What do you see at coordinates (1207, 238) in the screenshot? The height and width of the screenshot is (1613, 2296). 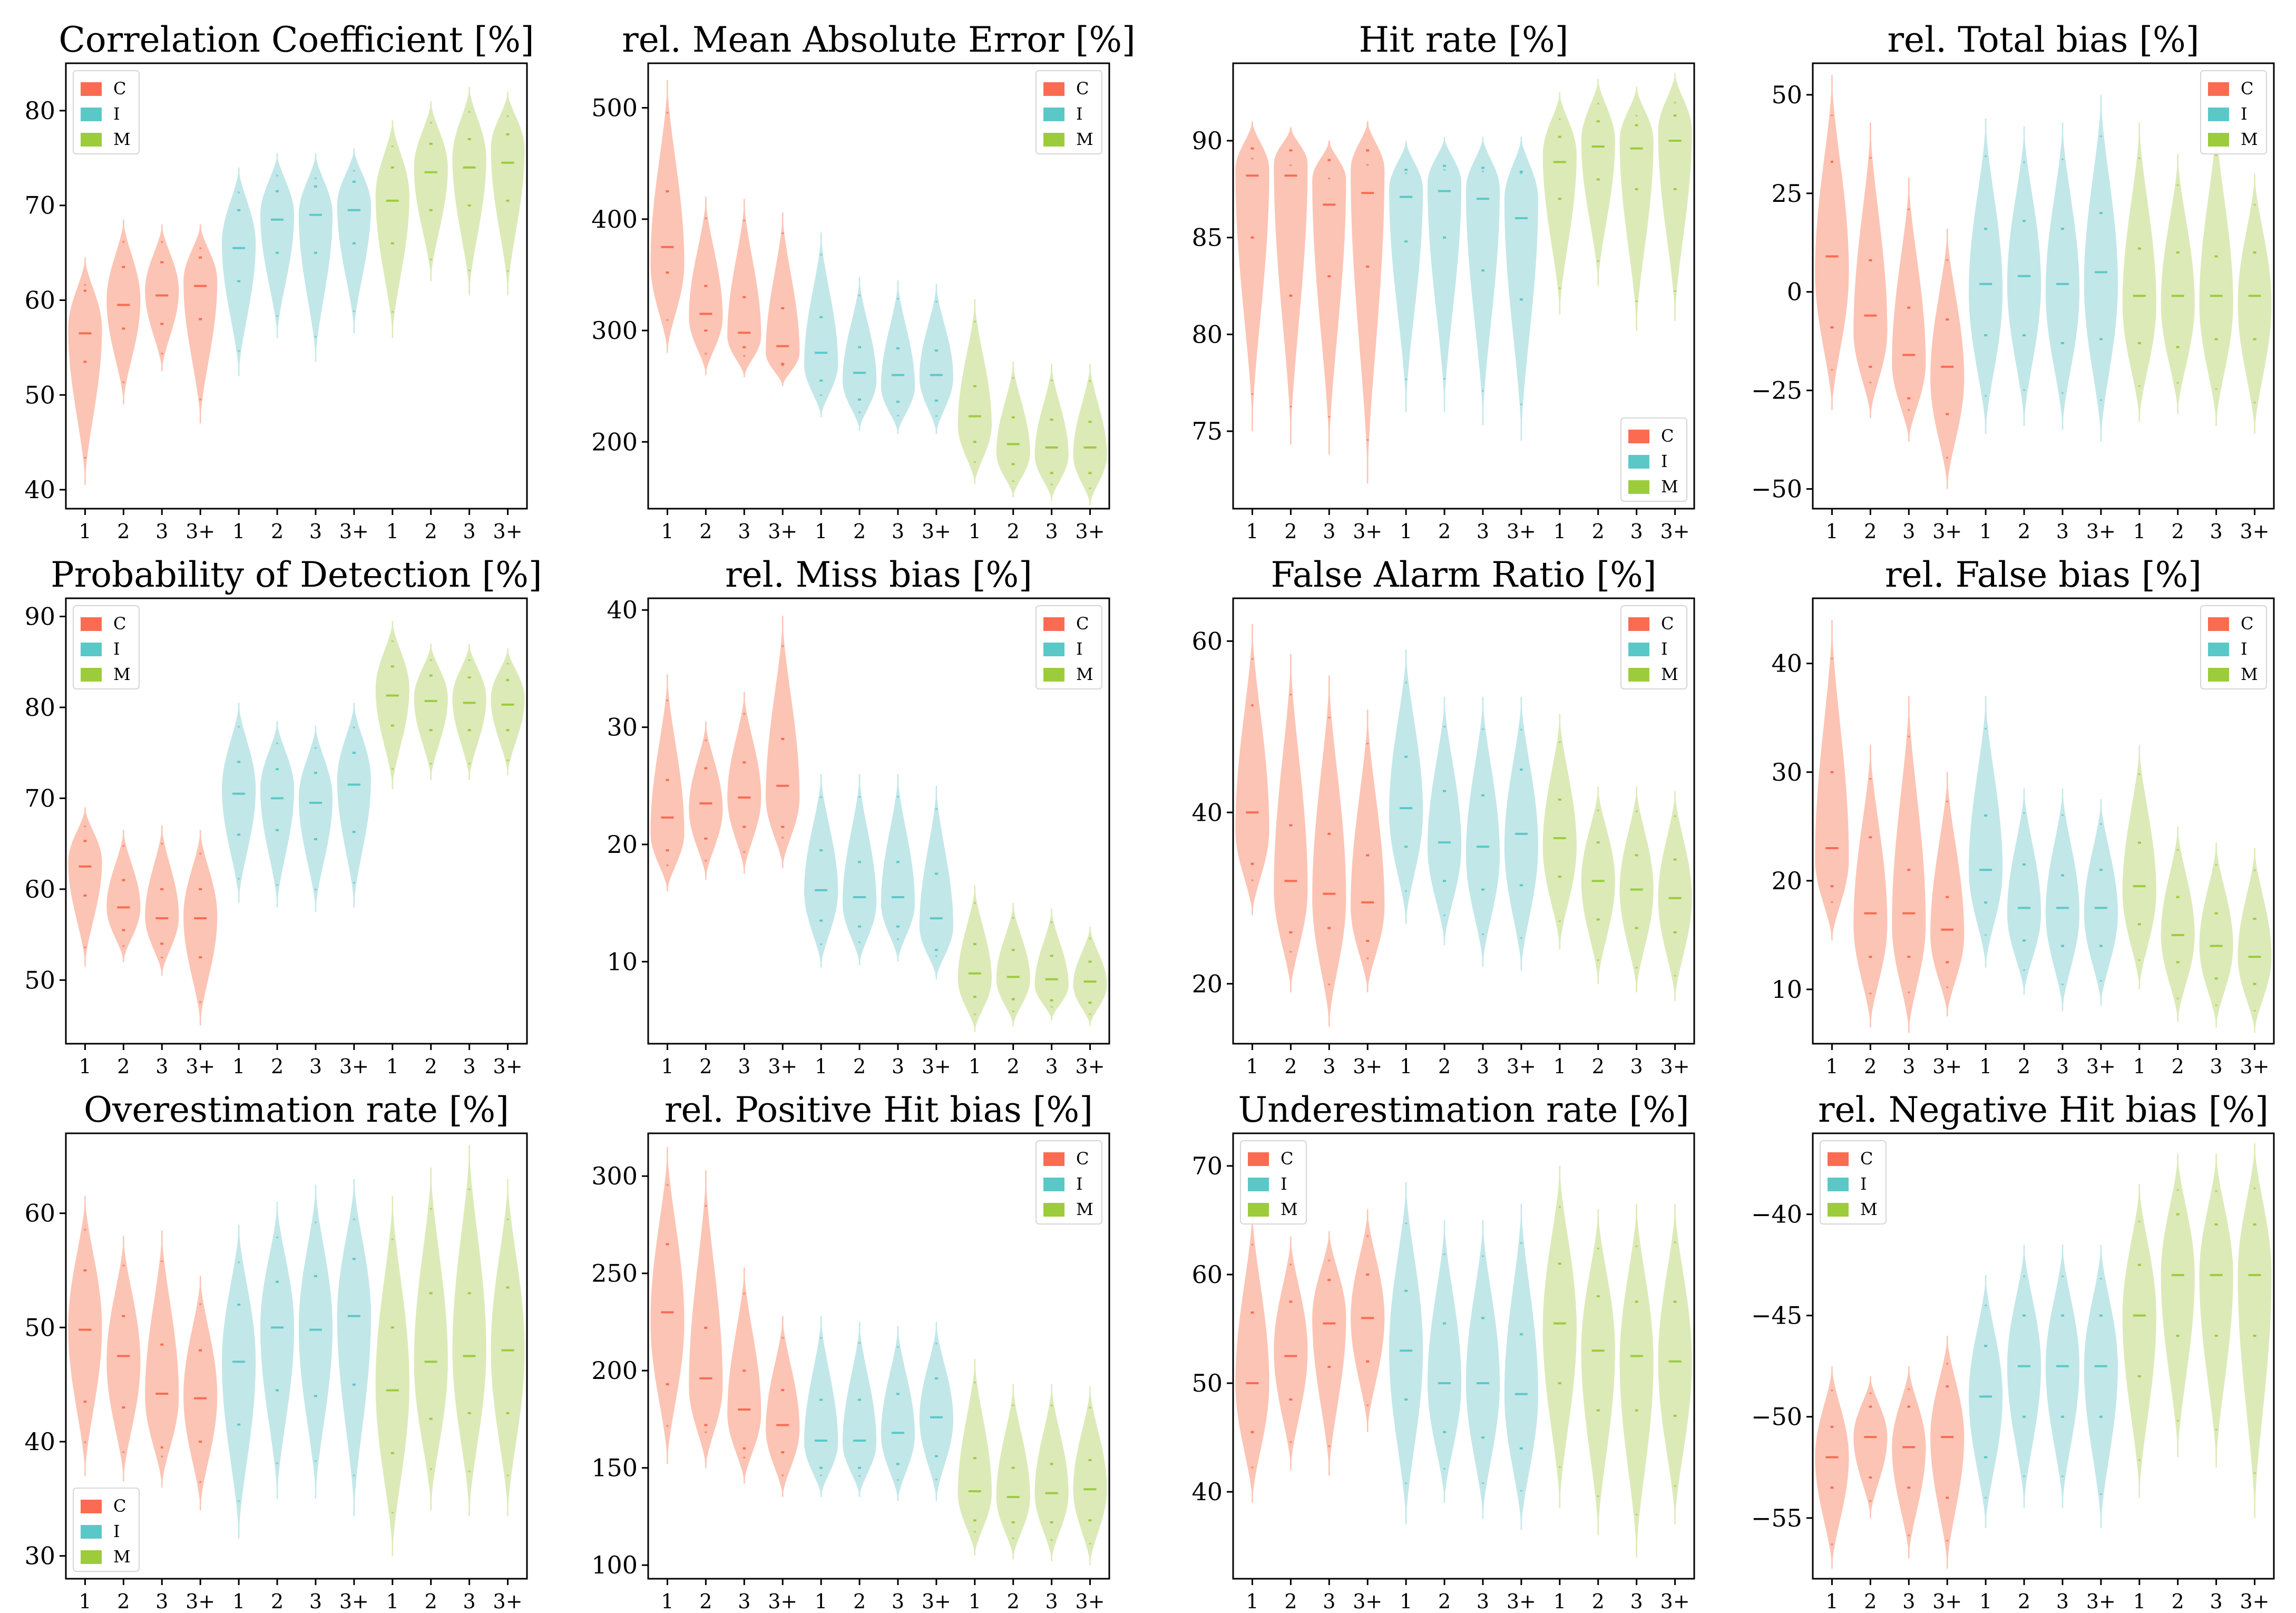 I see `y-tick-label: 85` at bounding box center [1207, 238].